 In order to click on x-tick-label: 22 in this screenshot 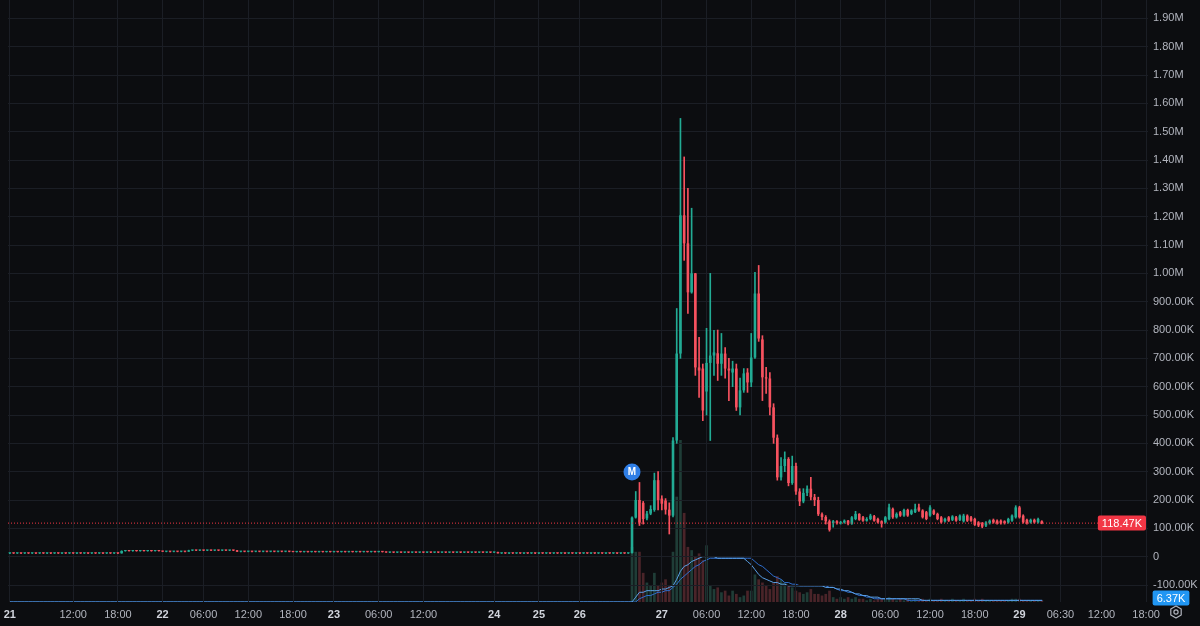, I will do `click(162, 613)`.